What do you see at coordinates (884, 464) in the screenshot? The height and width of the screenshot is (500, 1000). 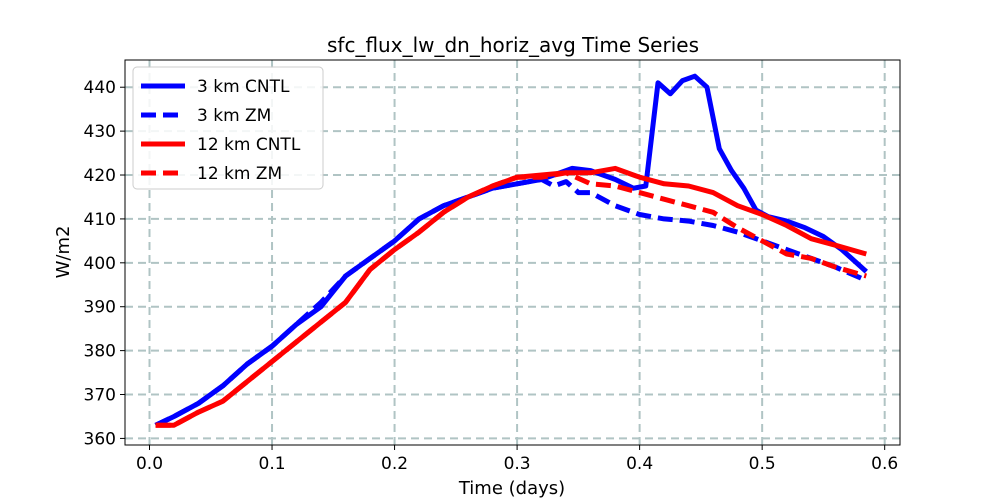 I see `x-tick-label: 0.6` at bounding box center [884, 464].